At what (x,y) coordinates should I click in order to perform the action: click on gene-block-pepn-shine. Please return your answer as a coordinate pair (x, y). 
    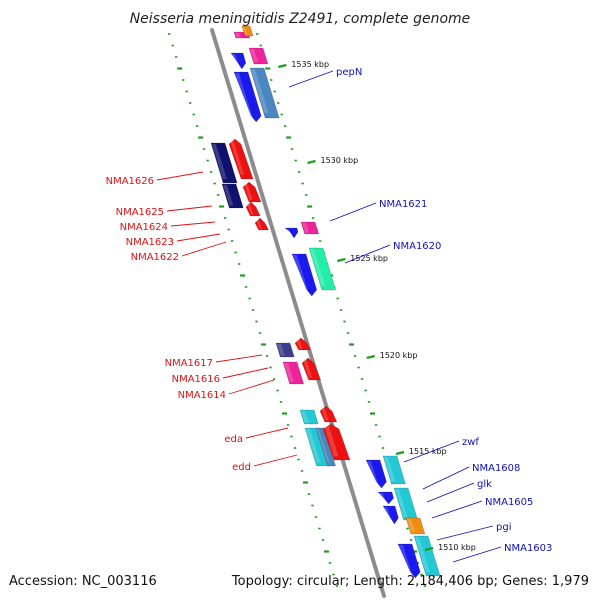
    Looking at the image, I should click on (244, 95).